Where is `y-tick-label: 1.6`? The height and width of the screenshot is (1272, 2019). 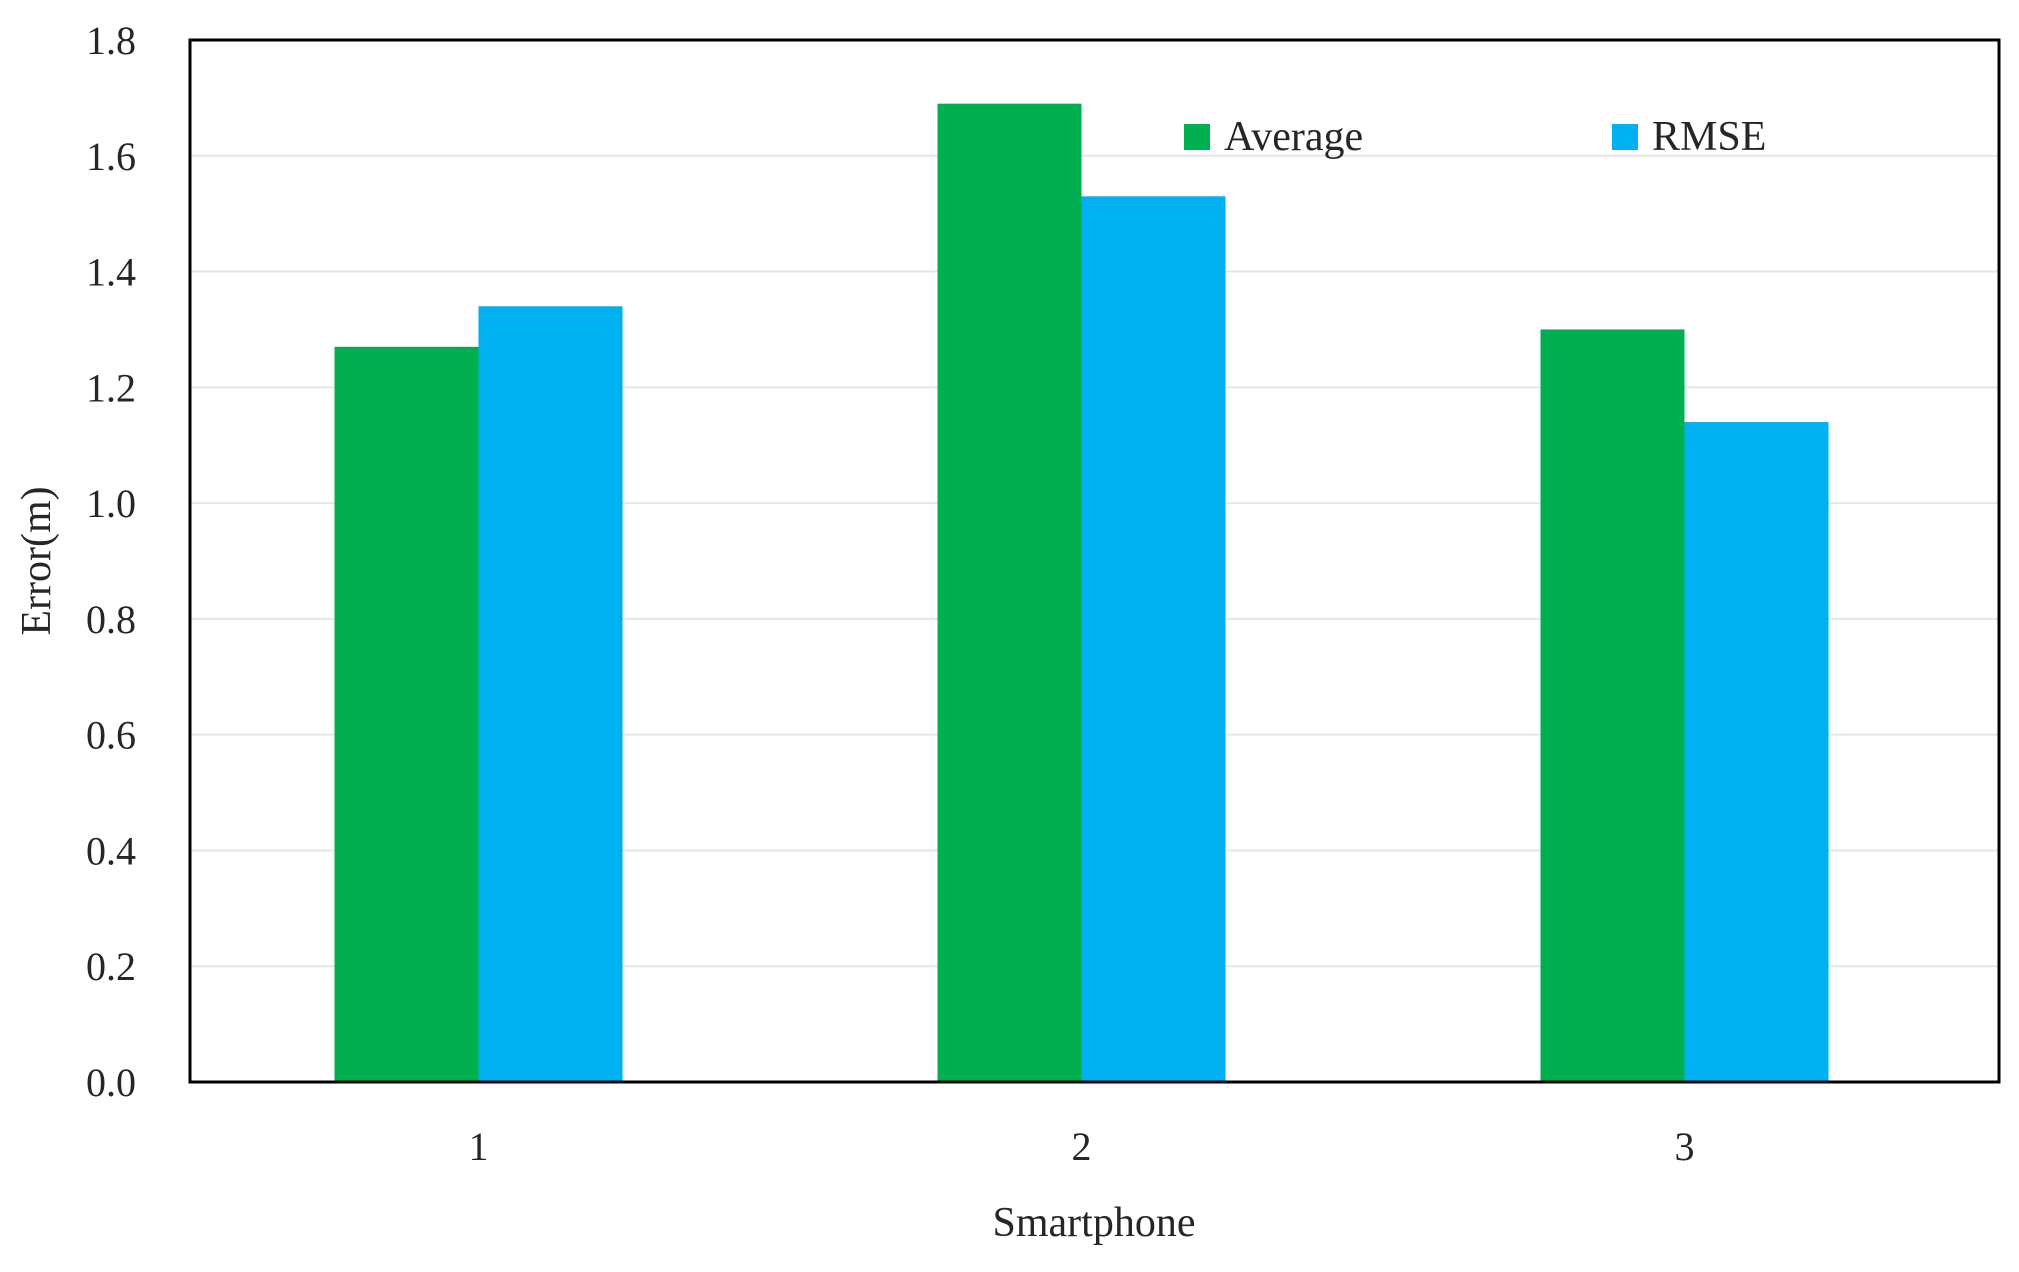
y-tick-label: 1.6 is located at coordinates (111, 156).